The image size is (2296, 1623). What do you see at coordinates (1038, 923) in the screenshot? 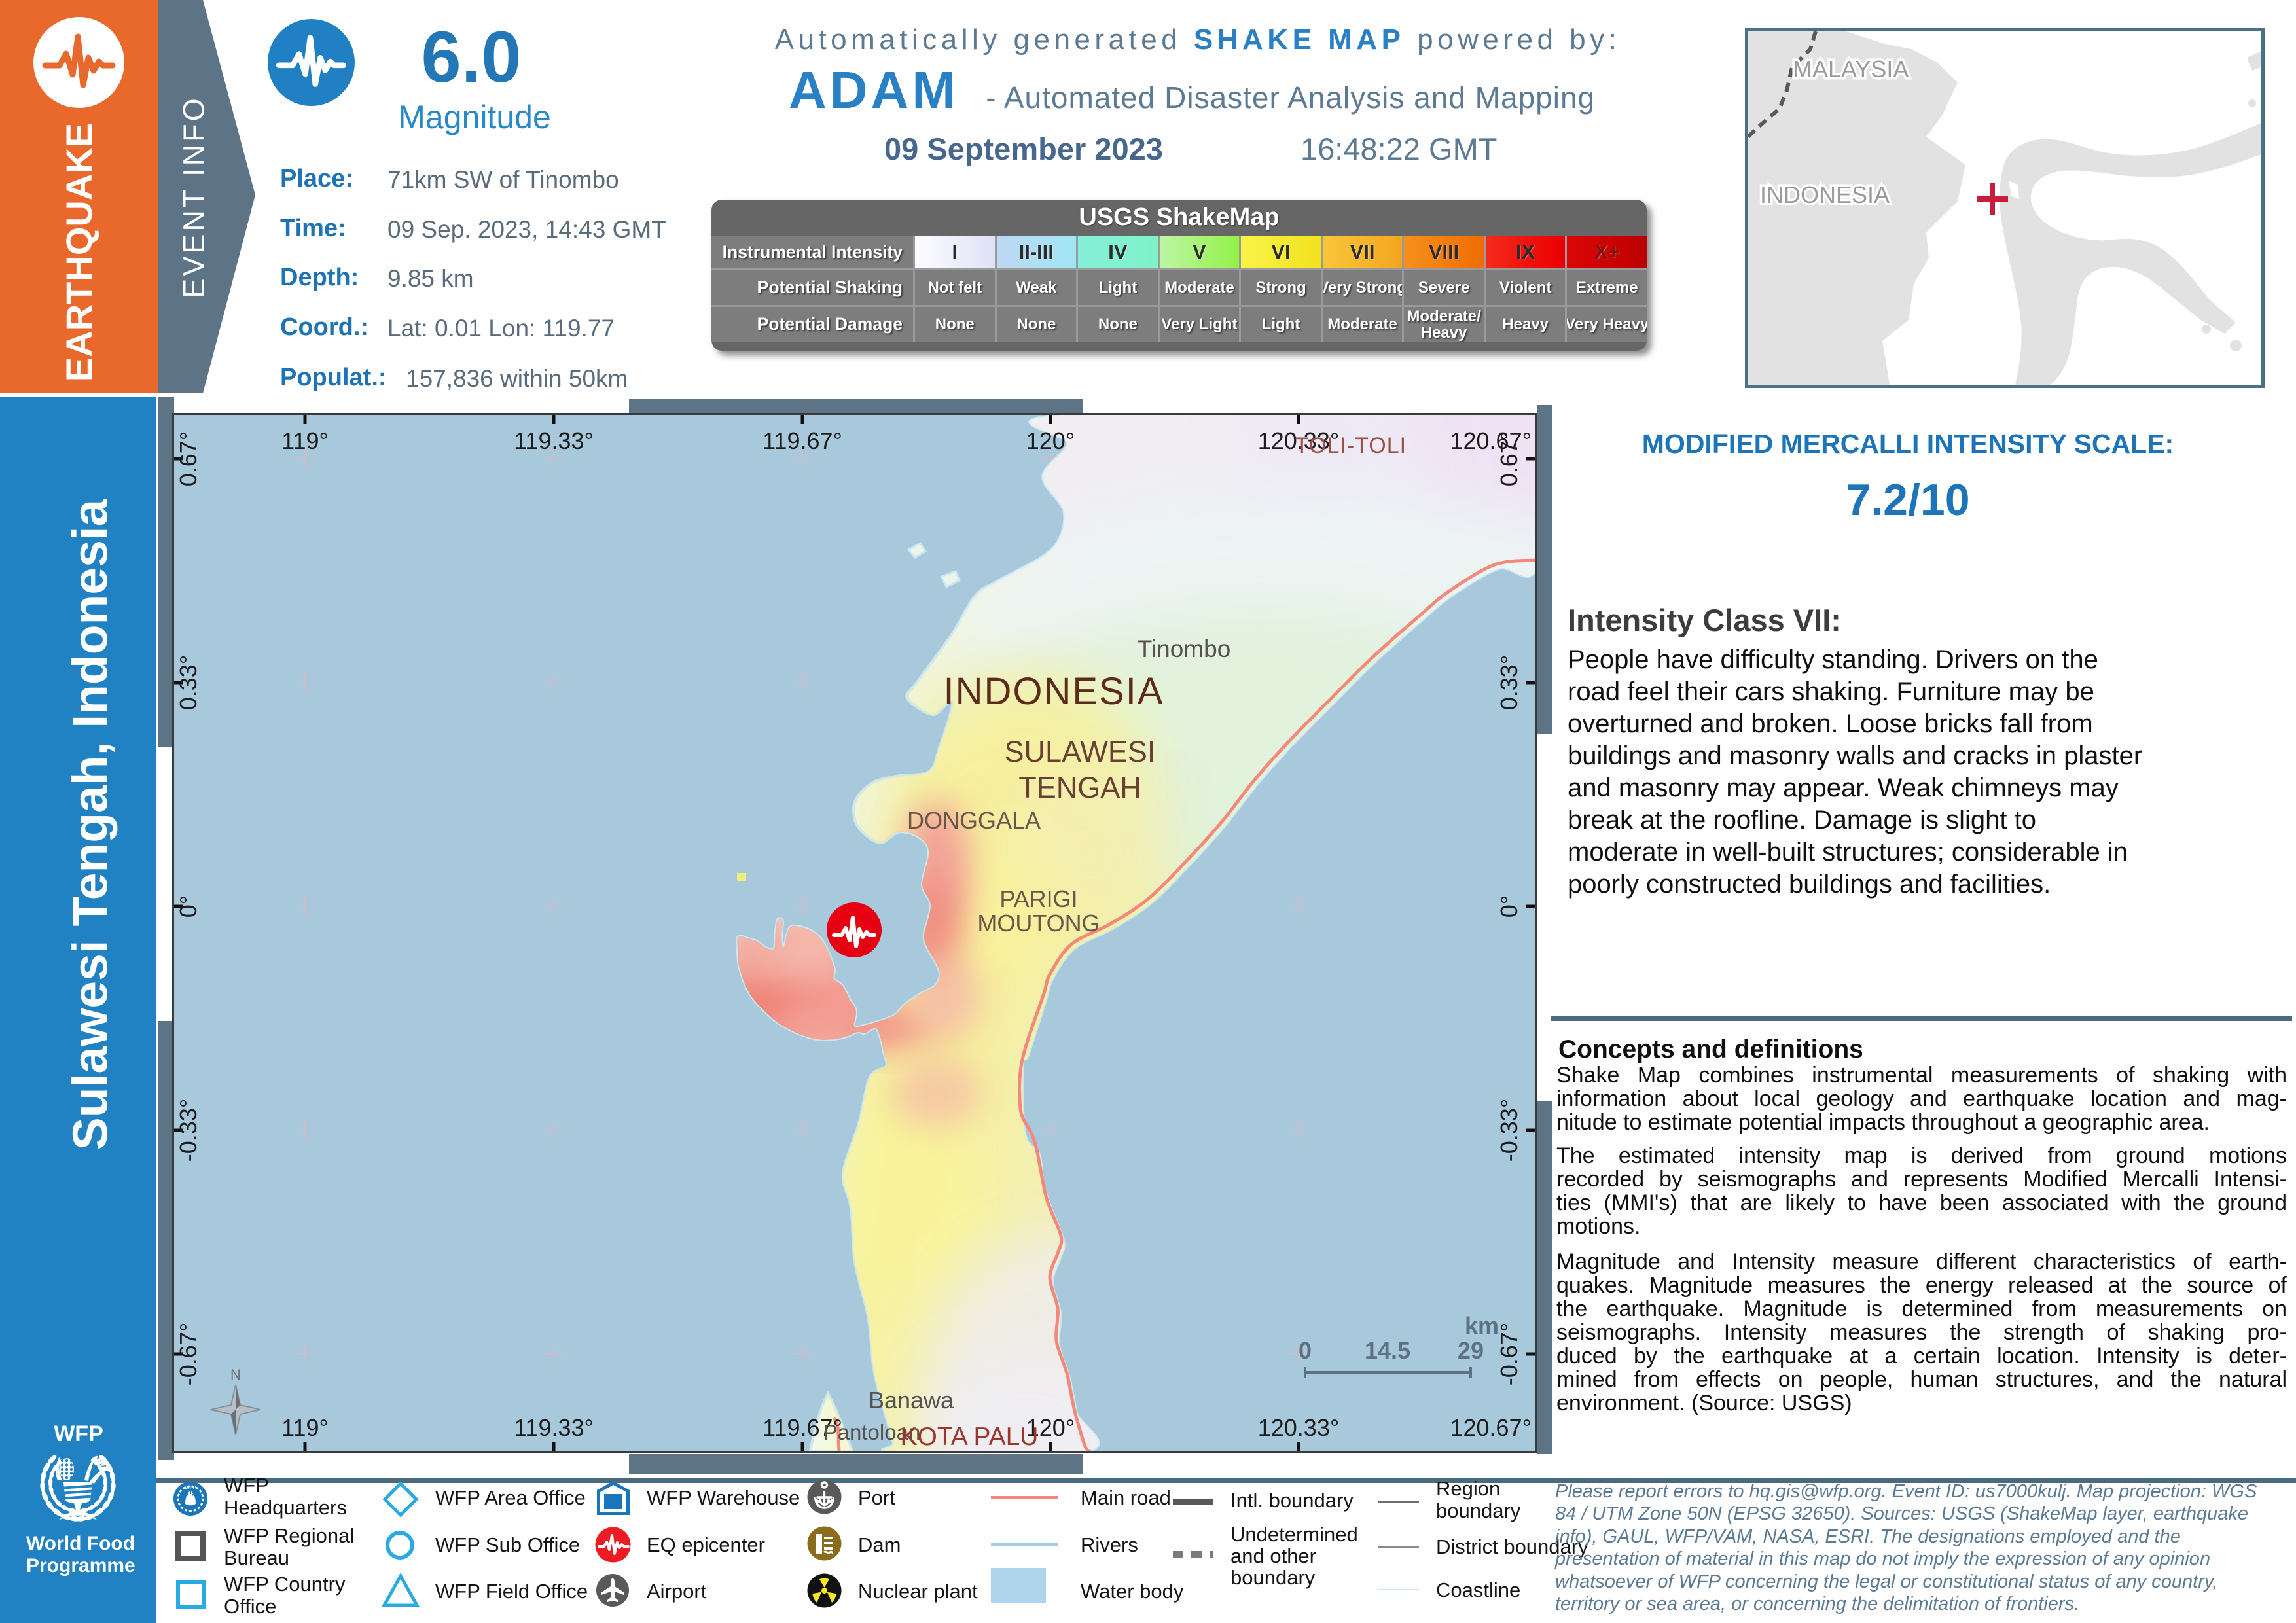
I see `svg-text: MOUTONG` at bounding box center [1038, 923].